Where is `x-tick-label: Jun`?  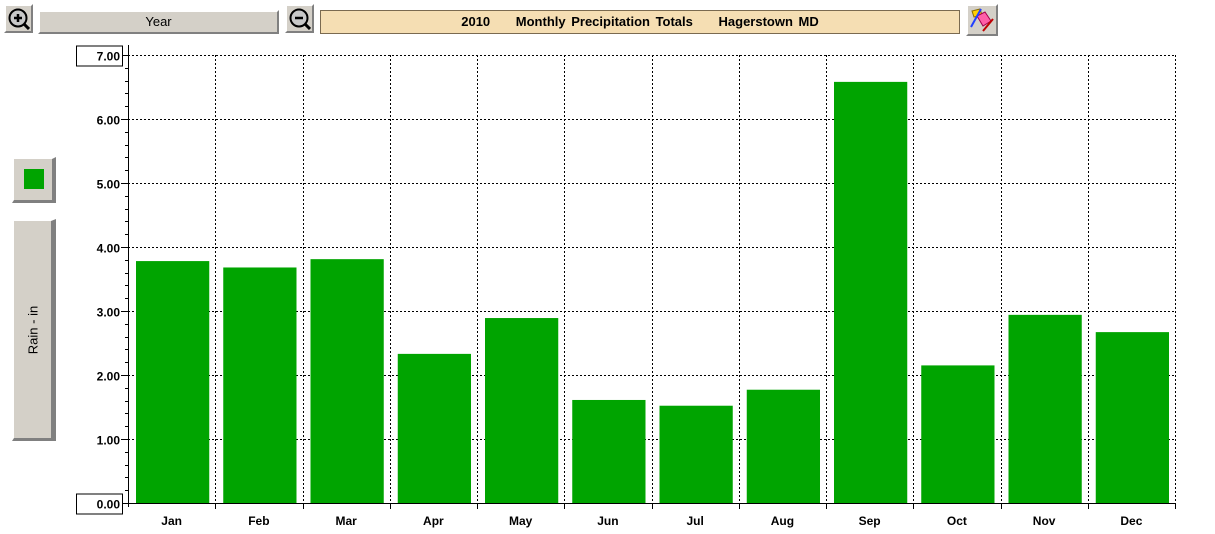
x-tick-label: Jun is located at coordinates (607, 521).